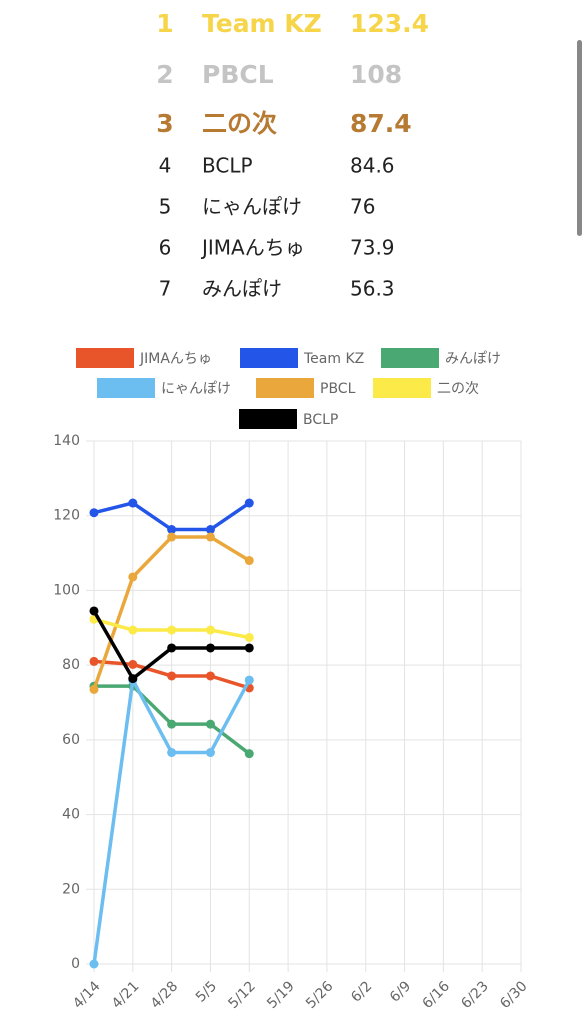 The height and width of the screenshot is (1024, 587). What do you see at coordinates (242, 289) in the screenshot?
I see `team-name: みんぽけ` at bounding box center [242, 289].